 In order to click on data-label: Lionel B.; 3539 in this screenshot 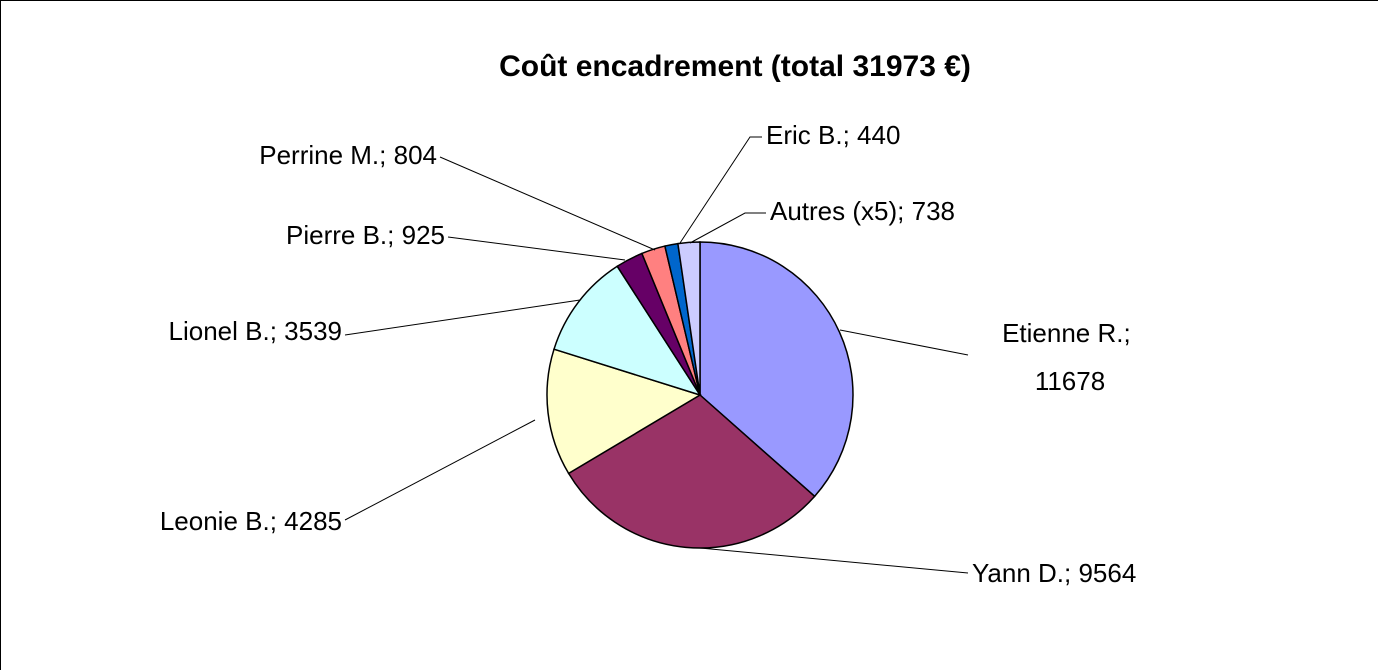, I will do `click(255, 331)`.